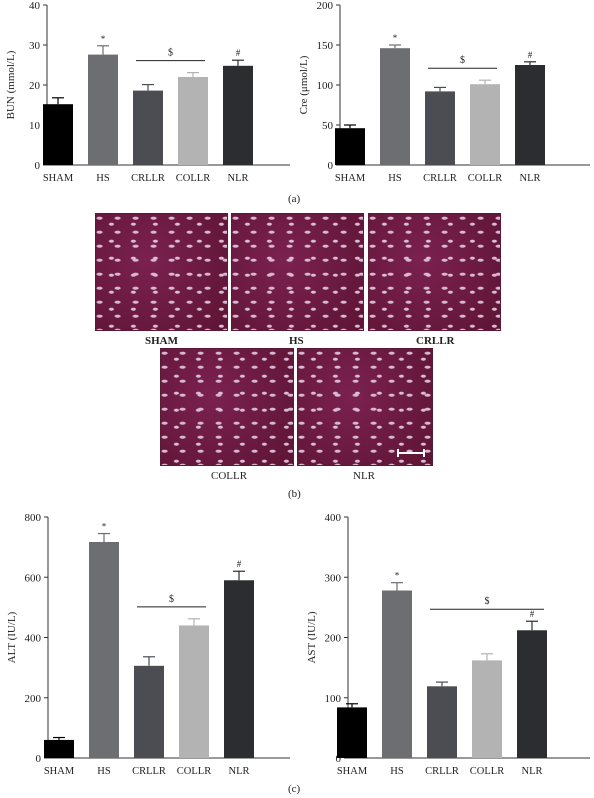 Image resolution: width=594 pixels, height=798 pixels. What do you see at coordinates (35, 86) in the screenshot?
I see `y-tick-label: 20` at bounding box center [35, 86].